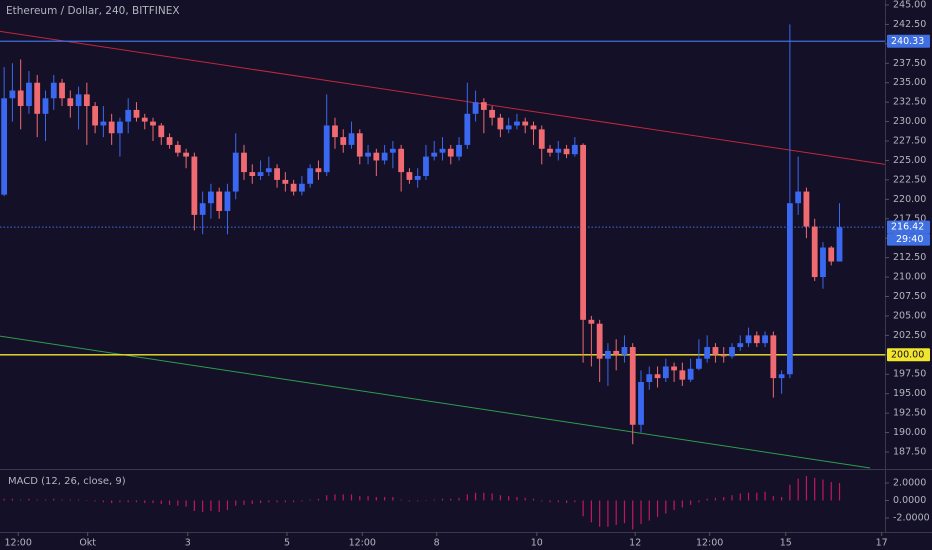 Image resolution: width=932 pixels, height=550 pixels. What do you see at coordinates (18, 543) in the screenshot?
I see `x-tick-label: 12:00` at bounding box center [18, 543].